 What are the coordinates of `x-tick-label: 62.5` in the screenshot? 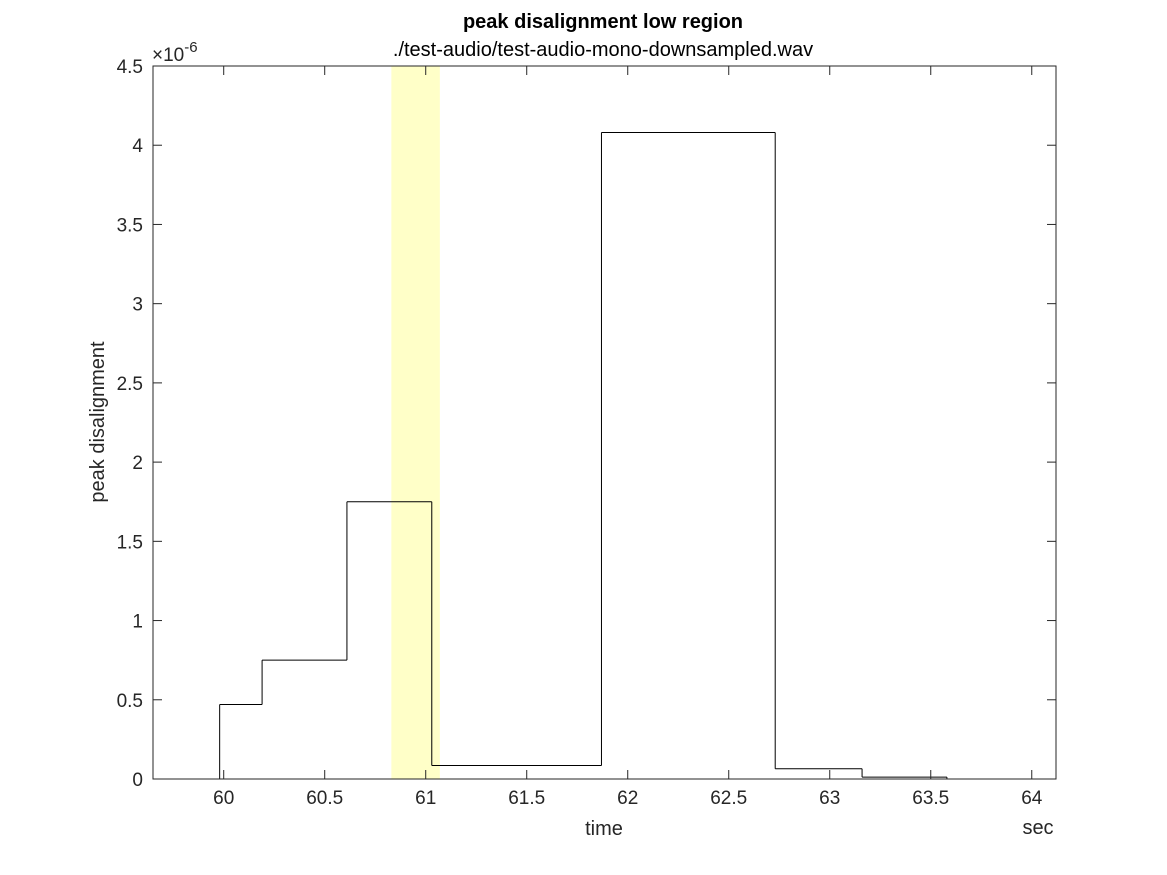 It's located at (728, 798).